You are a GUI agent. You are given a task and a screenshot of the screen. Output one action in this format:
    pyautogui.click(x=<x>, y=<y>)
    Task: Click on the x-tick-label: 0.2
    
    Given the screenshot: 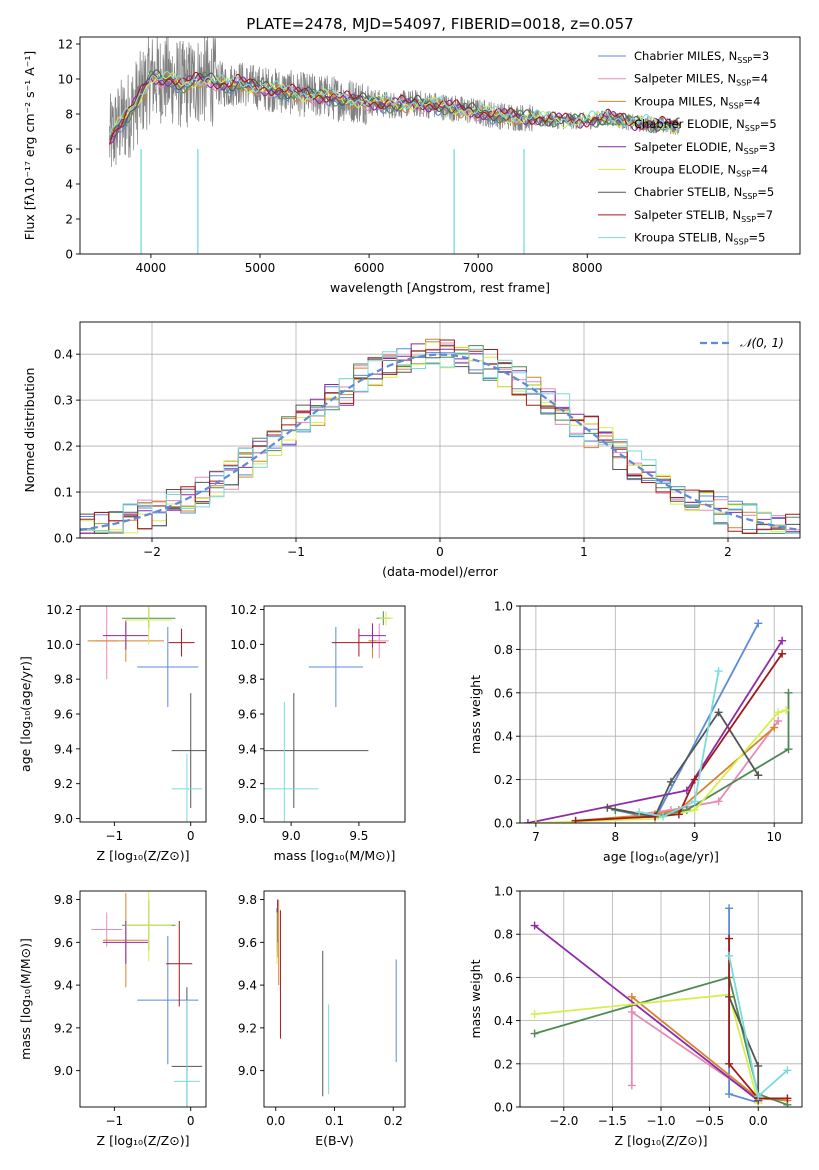 What is the action you would take?
    pyautogui.click(x=393, y=1121)
    